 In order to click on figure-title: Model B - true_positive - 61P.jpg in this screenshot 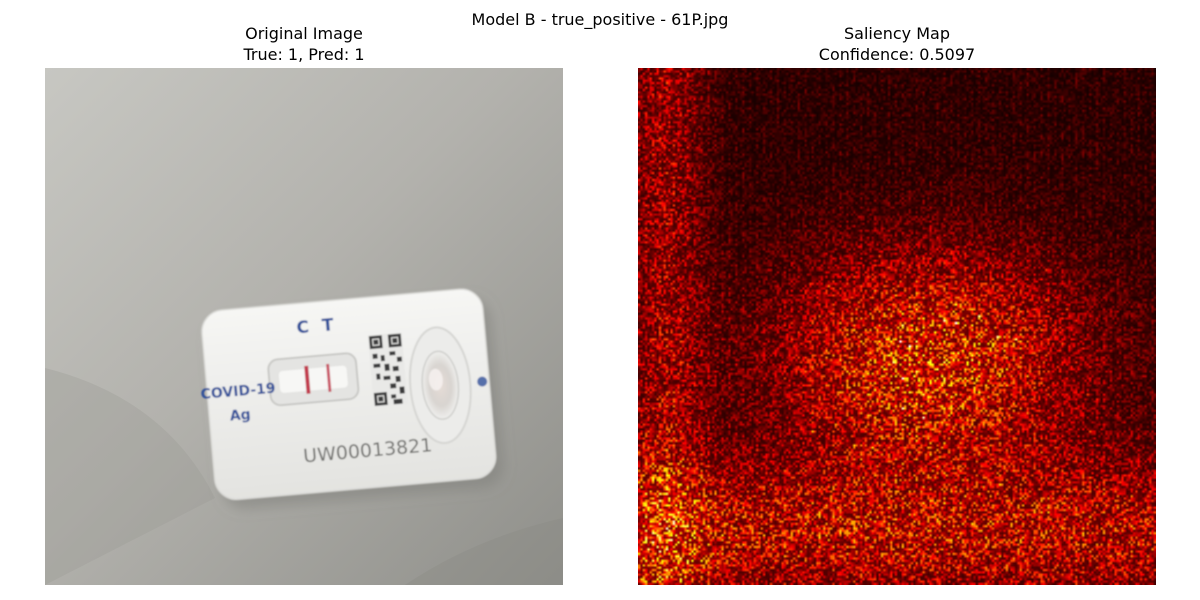, I will do `click(600, 19)`.